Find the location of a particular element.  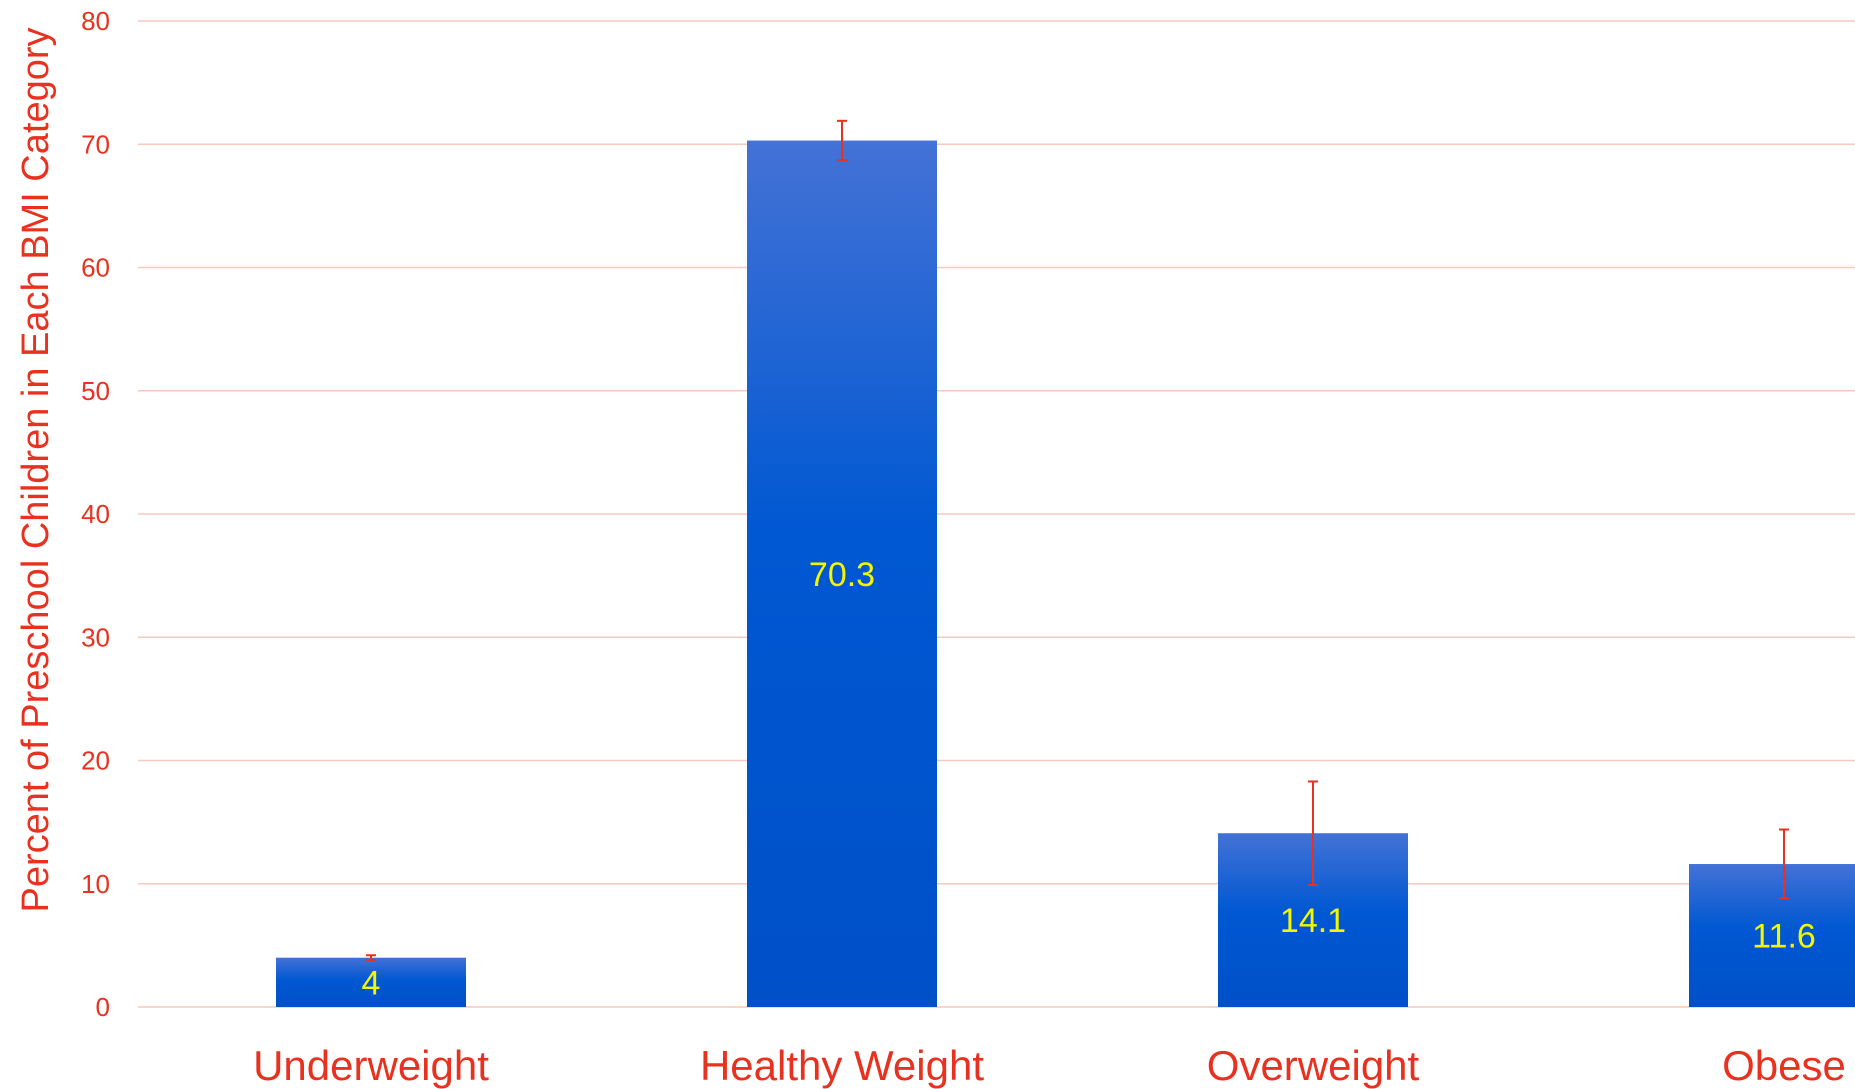

value-label: 70.3 is located at coordinates (842, 575).